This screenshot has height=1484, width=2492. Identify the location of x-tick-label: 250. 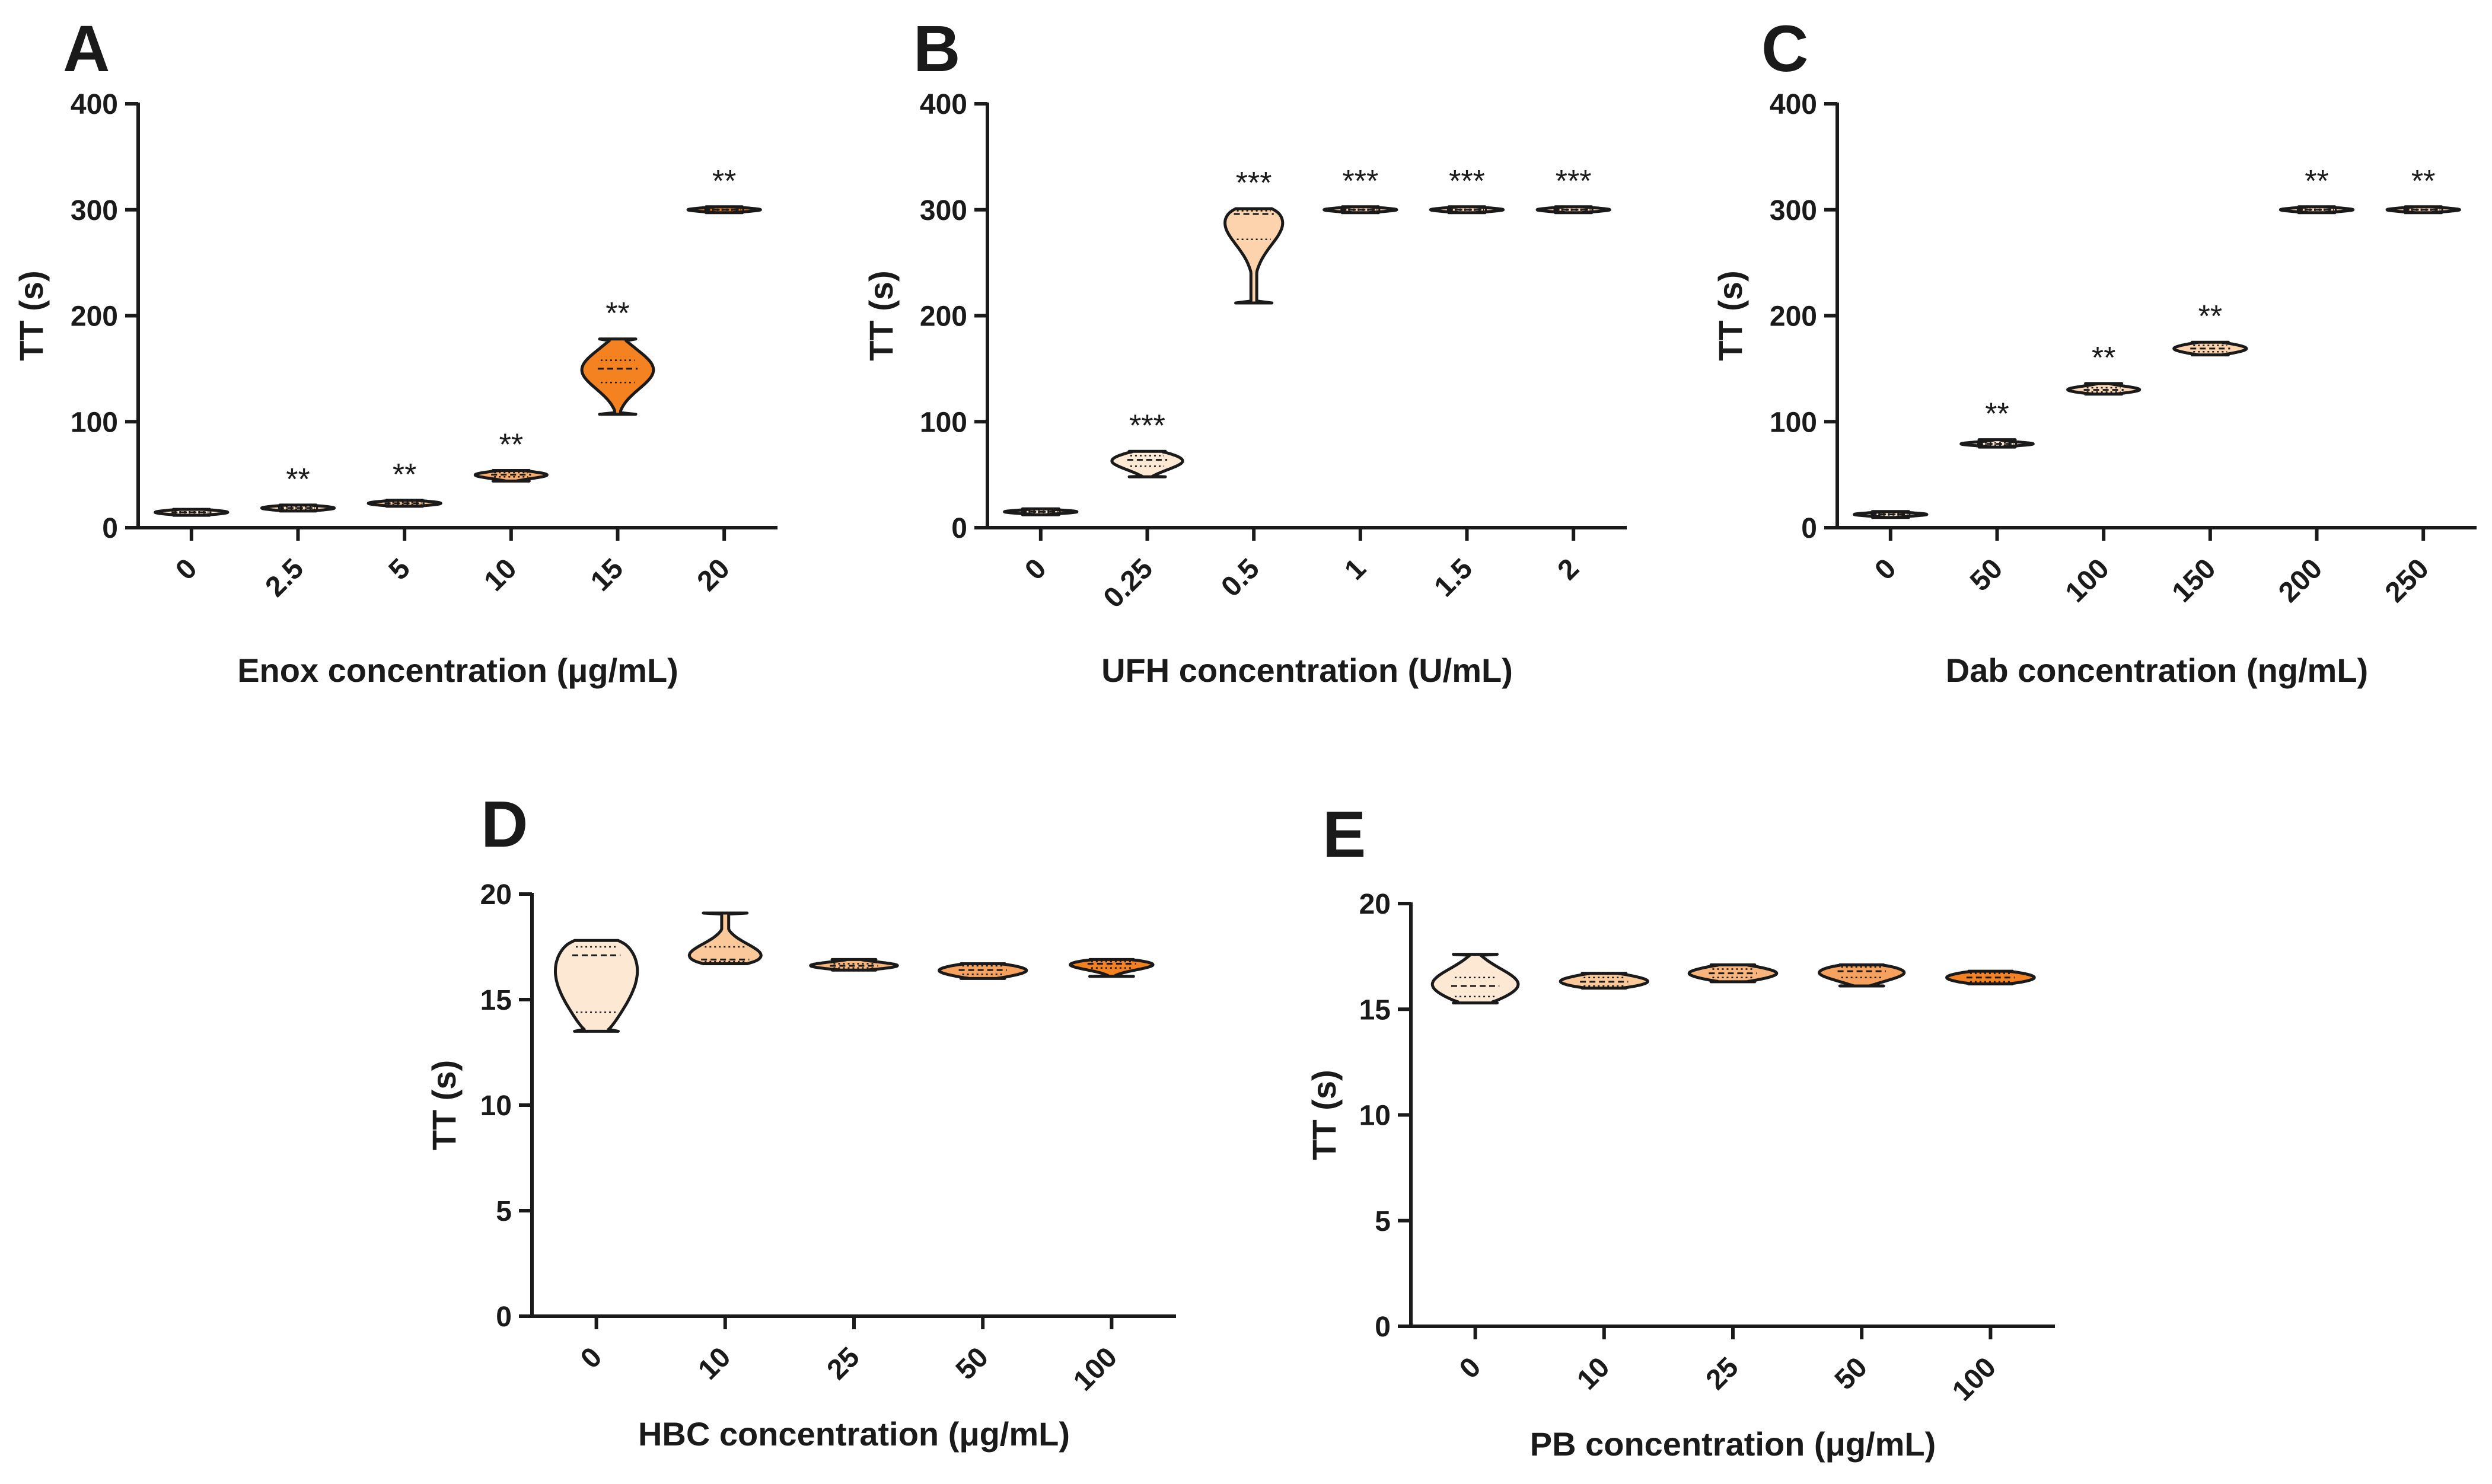
(2407, 580).